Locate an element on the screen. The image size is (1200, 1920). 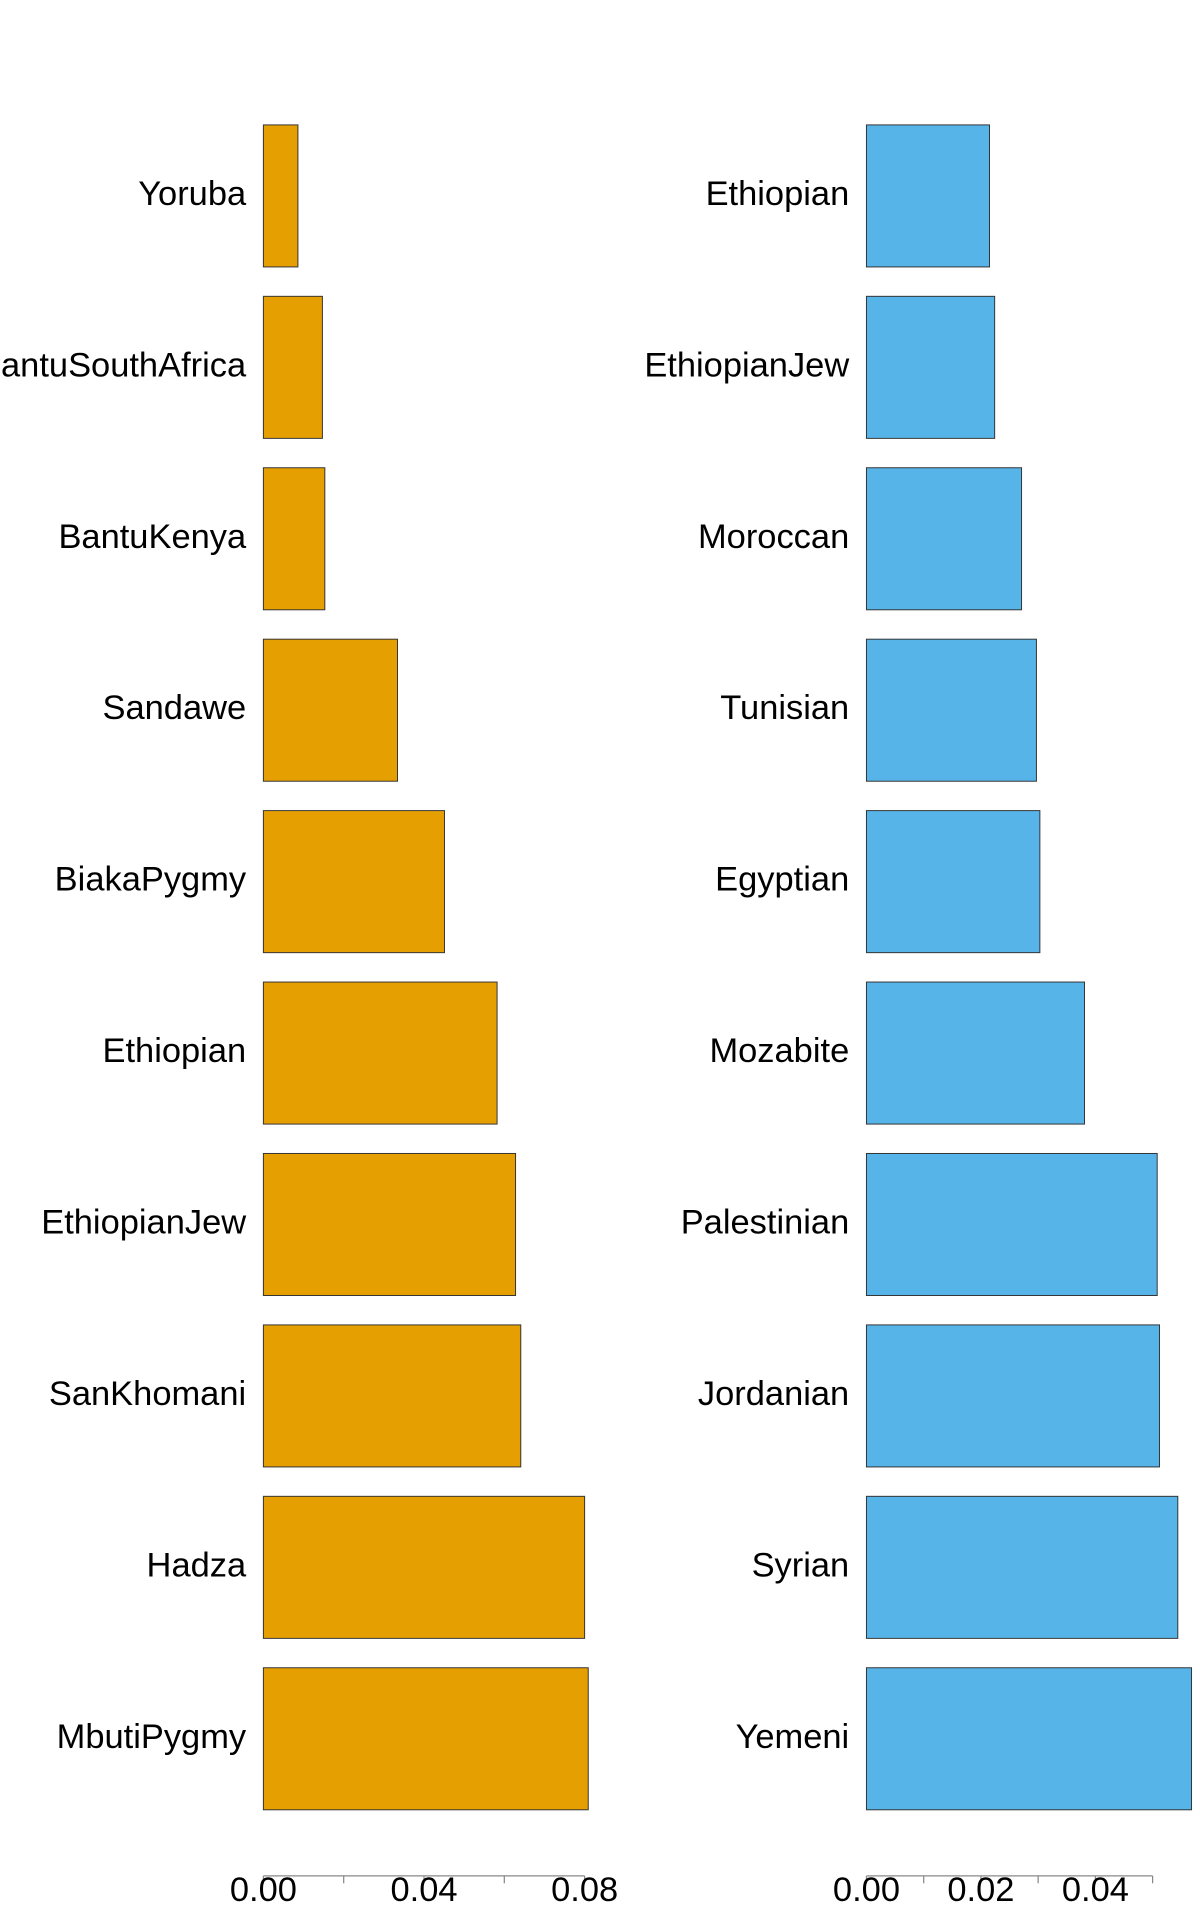
y-tick-label: SanKhomani is located at coordinates (147, 1394).